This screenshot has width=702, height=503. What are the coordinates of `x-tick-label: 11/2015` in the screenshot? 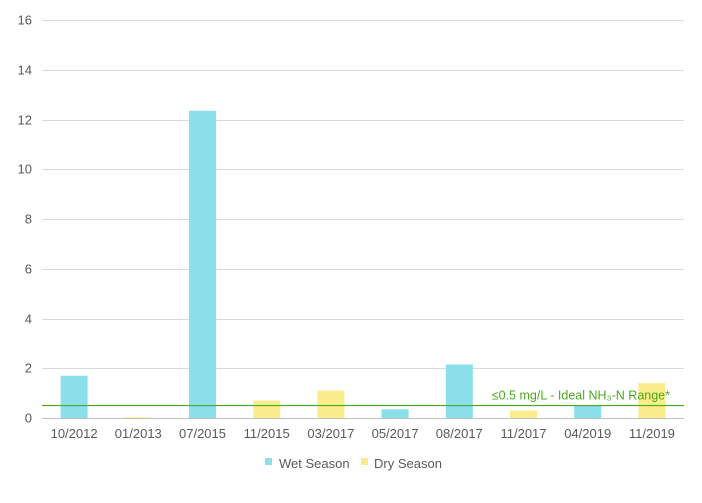 It's located at (267, 433).